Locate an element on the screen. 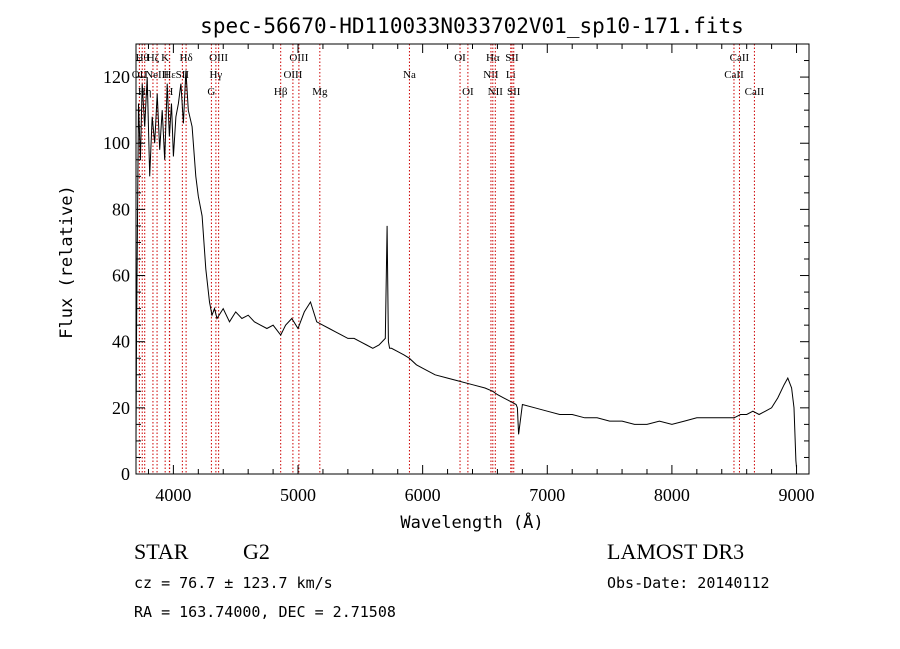 Image resolution: width=900 pixels, height=649 pixels. marker-label: H is located at coordinates (169, 92).